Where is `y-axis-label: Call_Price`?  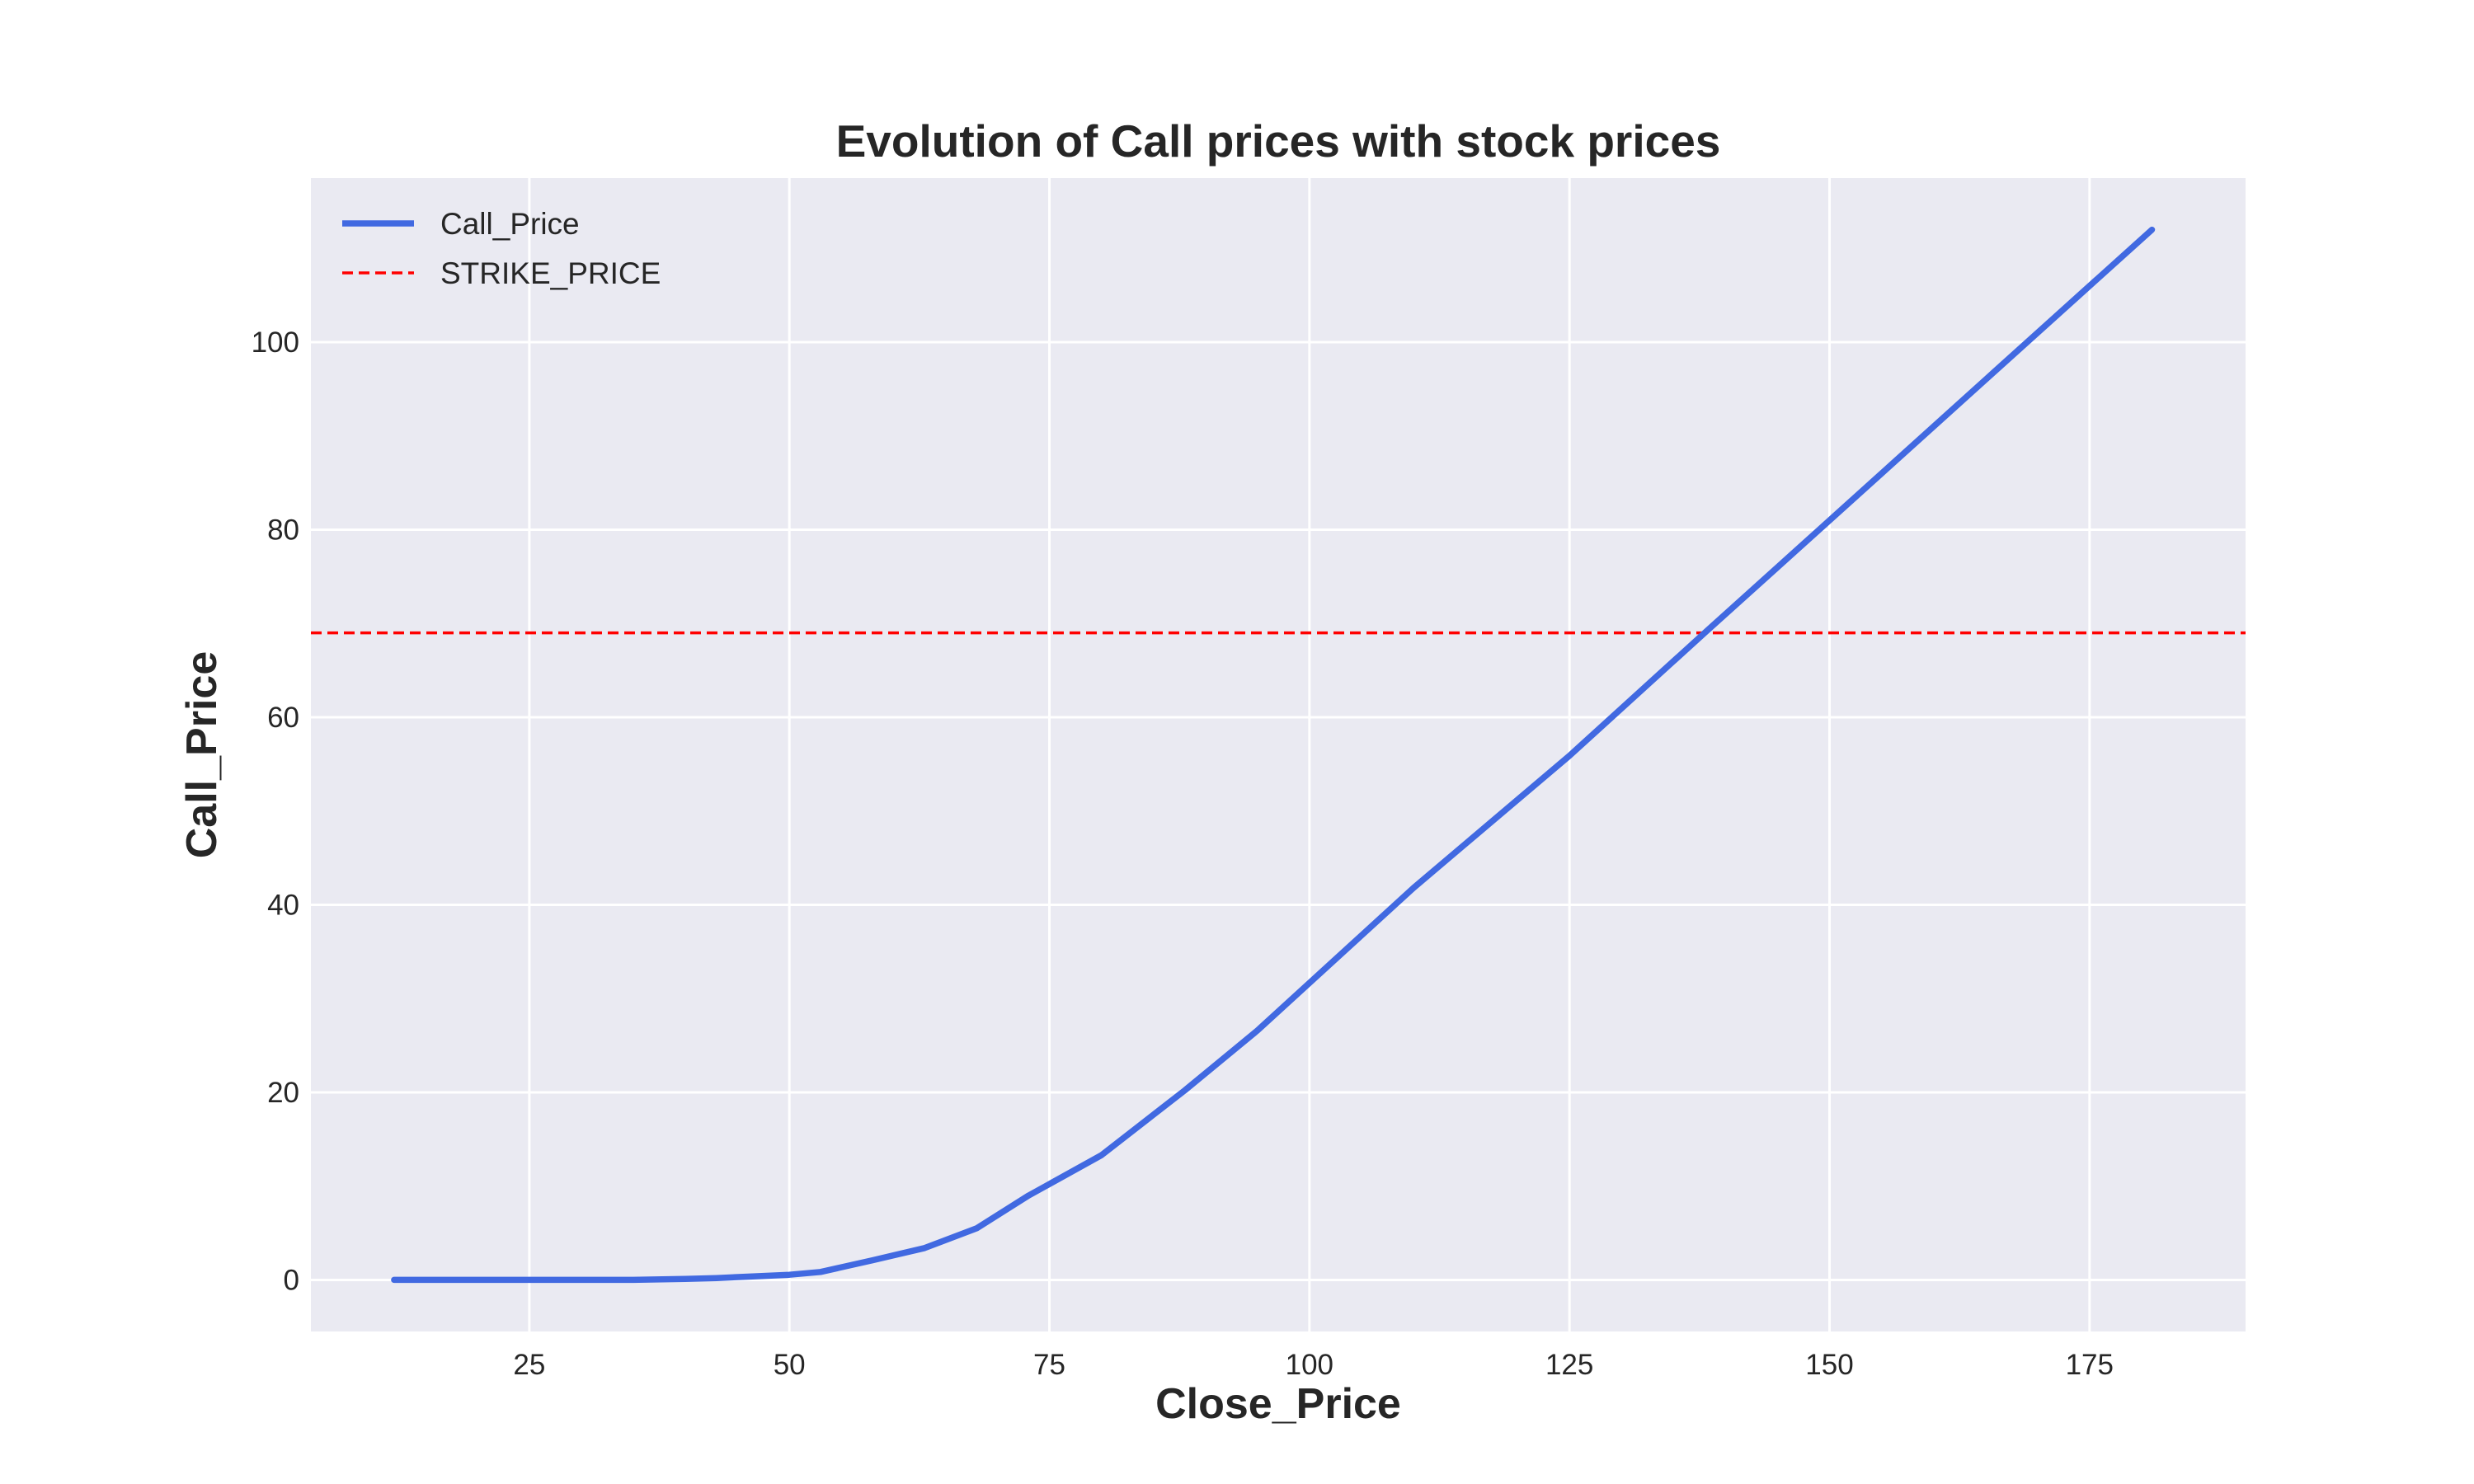
y-axis-label: Call_Price is located at coordinates (202, 755).